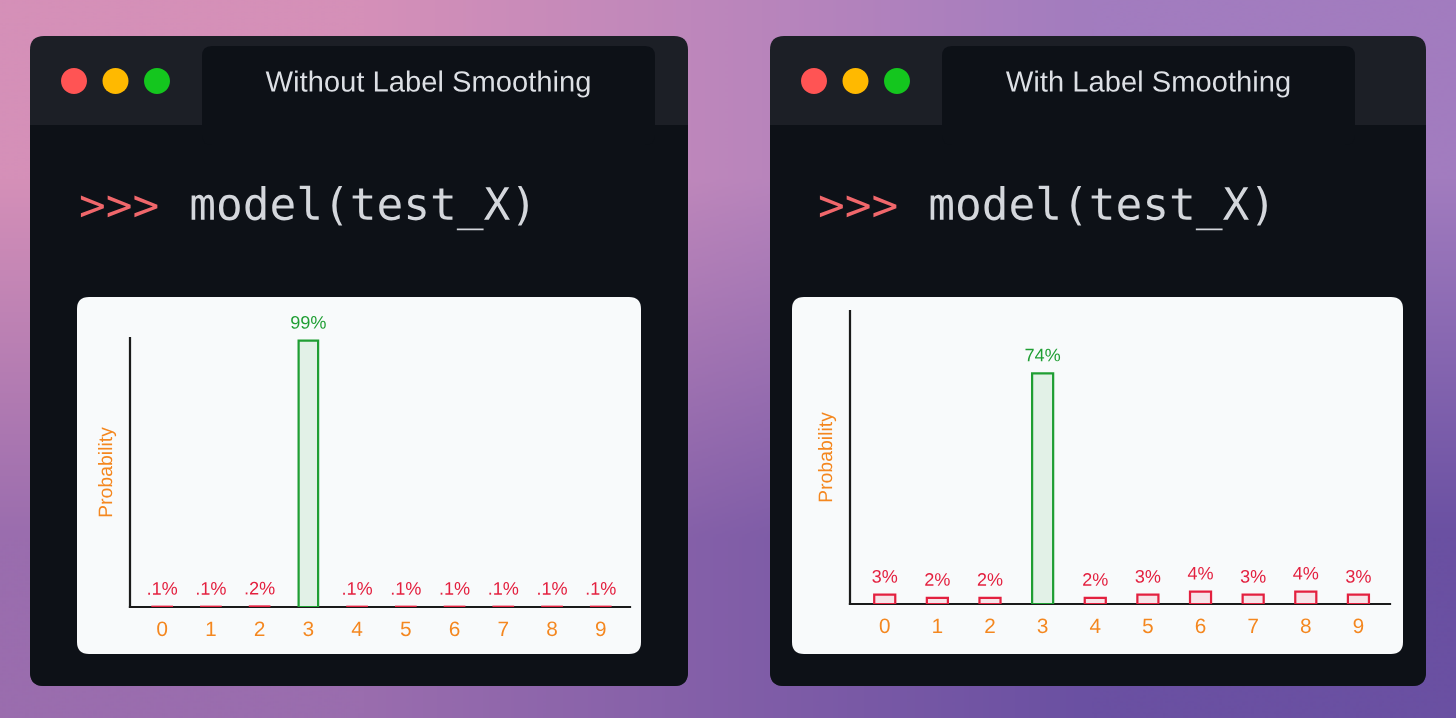 The height and width of the screenshot is (718, 1456). What do you see at coordinates (1043, 355) in the screenshot?
I see `data-label: 74%` at bounding box center [1043, 355].